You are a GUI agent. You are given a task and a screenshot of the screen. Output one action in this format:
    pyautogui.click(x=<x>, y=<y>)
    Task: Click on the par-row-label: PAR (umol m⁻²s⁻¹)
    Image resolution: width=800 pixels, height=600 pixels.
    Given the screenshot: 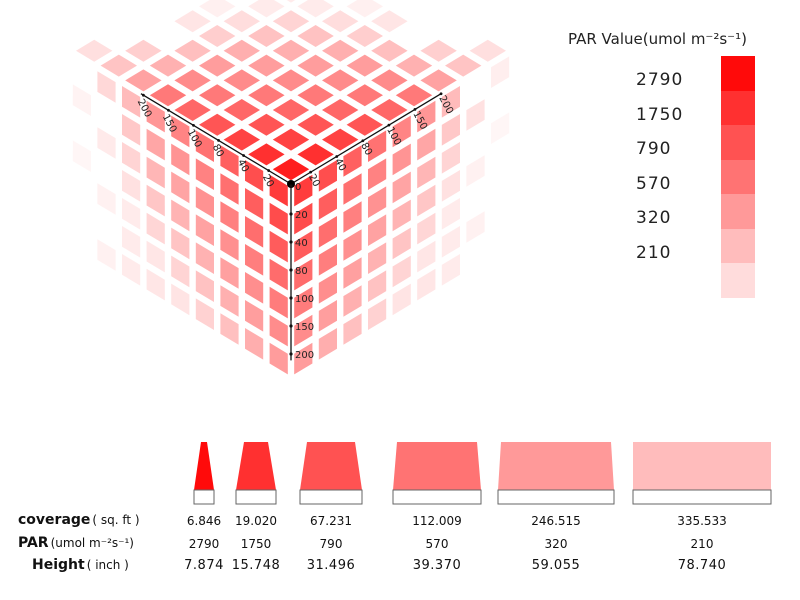 What is the action you would take?
    pyautogui.click(x=76, y=543)
    